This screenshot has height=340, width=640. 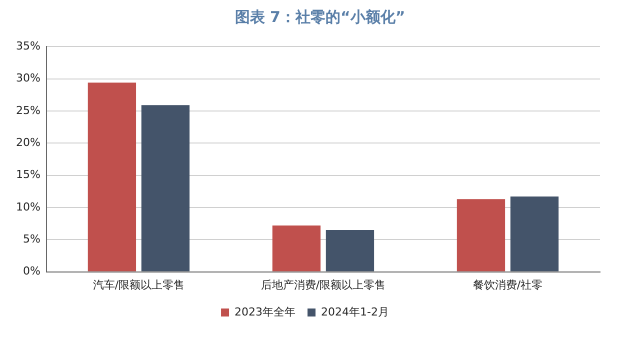 What do you see at coordinates (320, 17) in the screenshot?
I see `chart-title: 图表 7：社零的“小额化”` at bounding box center [320, 17].